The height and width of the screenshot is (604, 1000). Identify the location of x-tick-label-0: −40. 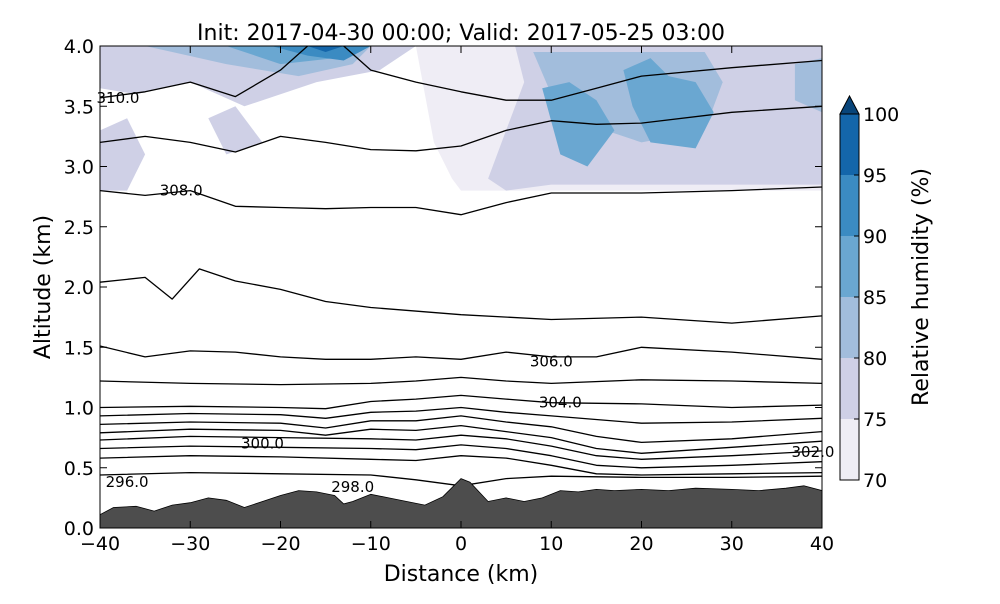
(100, 544).